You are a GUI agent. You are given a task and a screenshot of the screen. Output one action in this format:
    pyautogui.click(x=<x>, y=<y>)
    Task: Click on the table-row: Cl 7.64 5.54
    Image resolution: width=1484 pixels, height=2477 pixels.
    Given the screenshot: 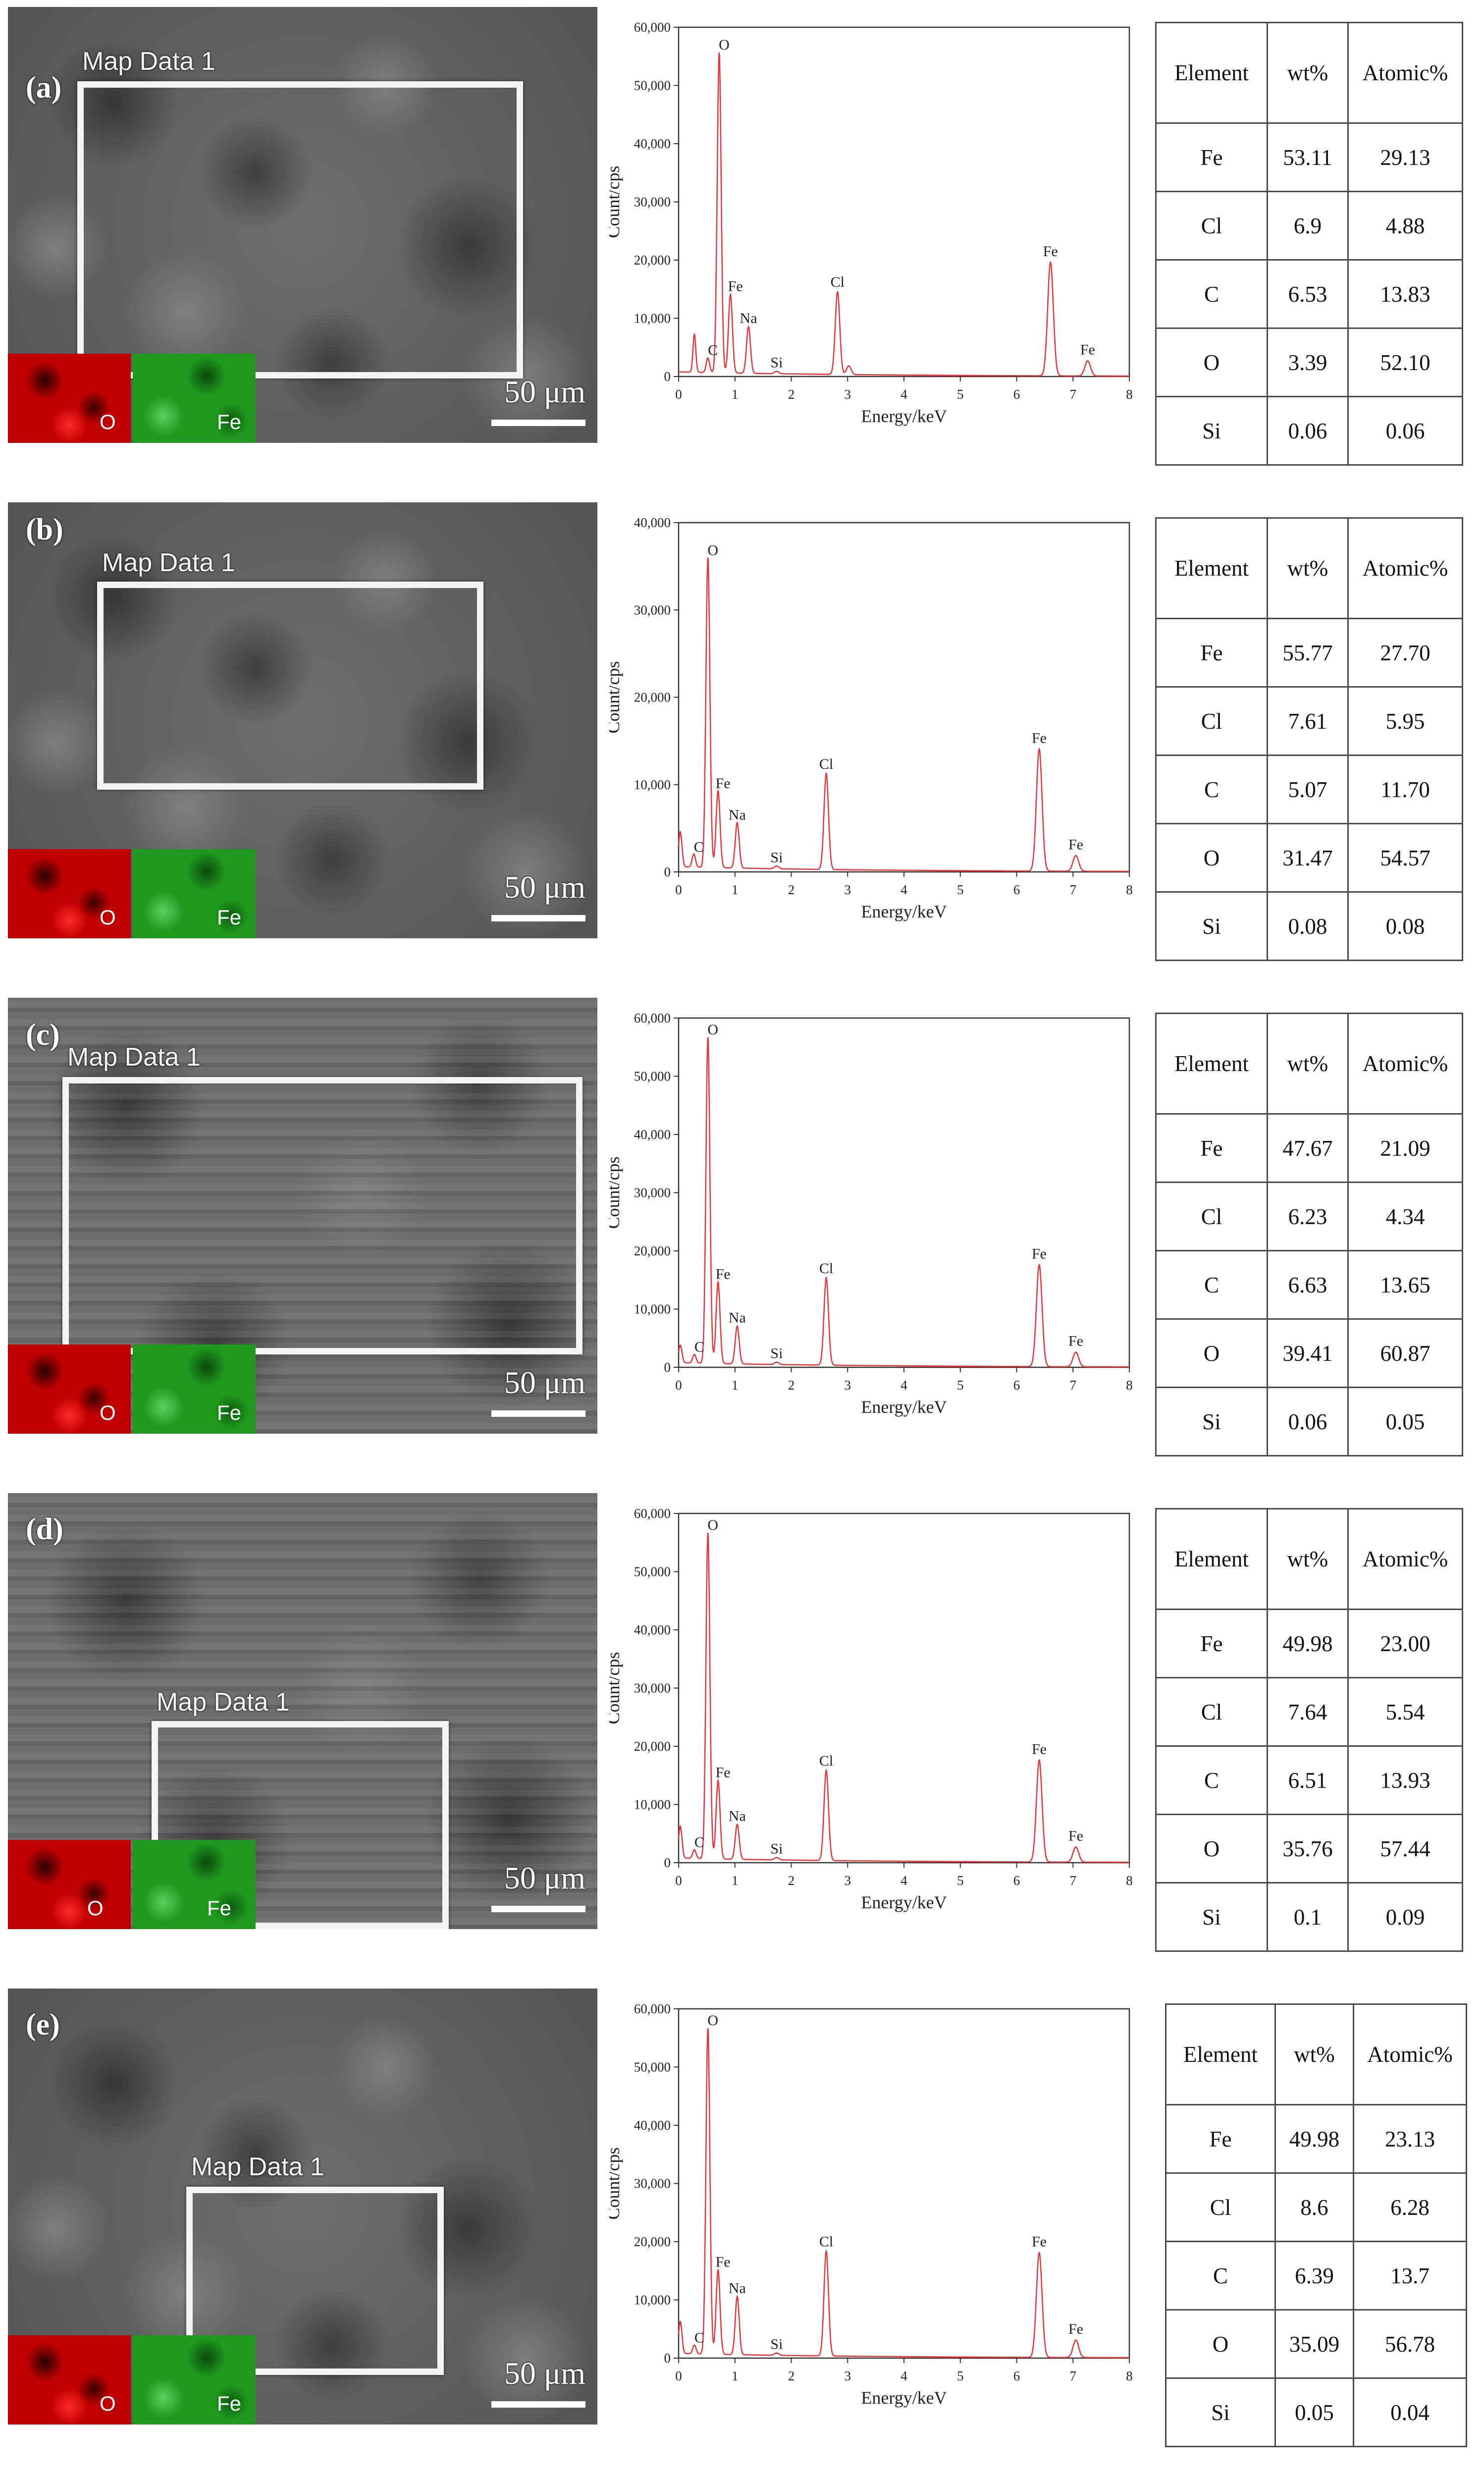 What is the action you would take?
    pyautogui.click(x=1309, y=1712)
    